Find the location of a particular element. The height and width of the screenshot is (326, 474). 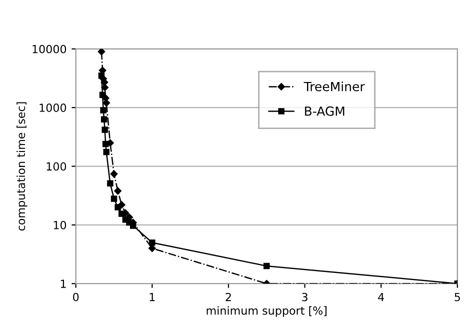

y-tick-label: 10000 is located at coordinates (49, 49).